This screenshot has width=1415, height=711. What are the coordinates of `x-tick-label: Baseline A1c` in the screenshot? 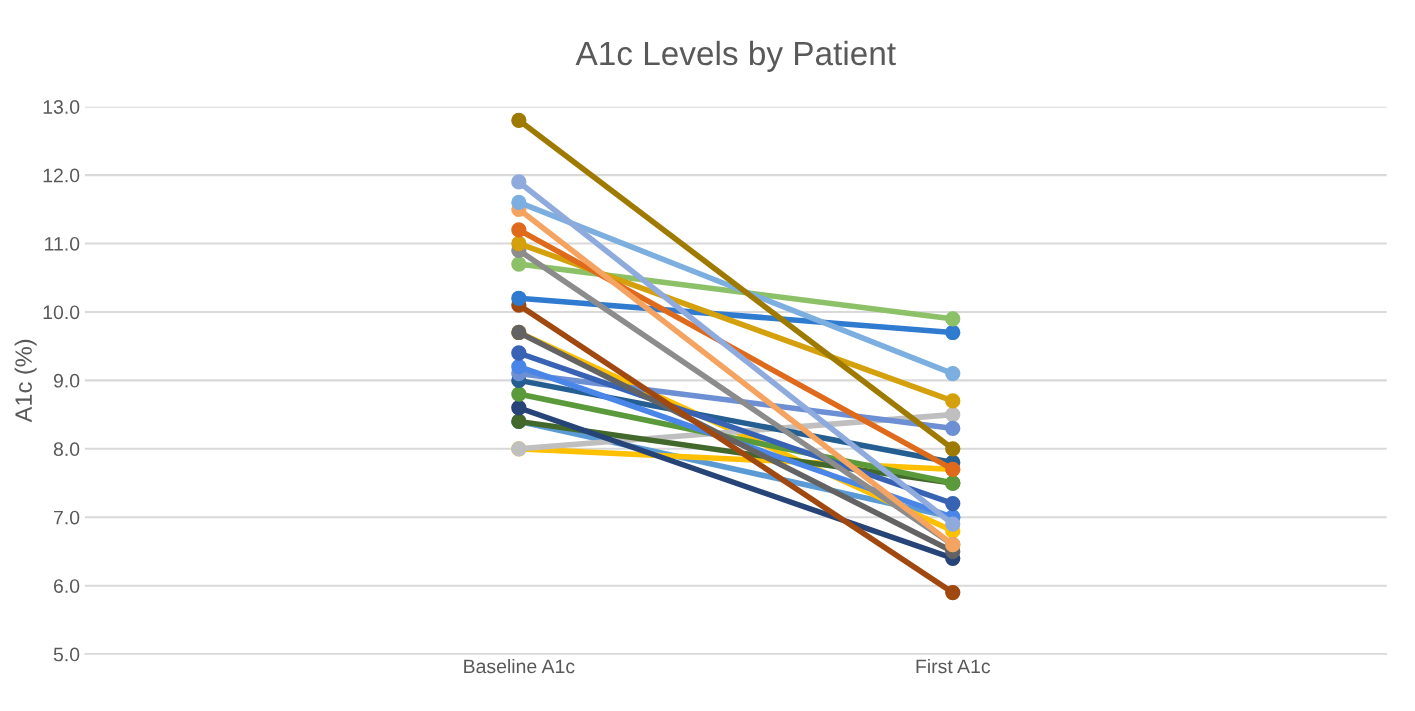 It's located at (519, 666).